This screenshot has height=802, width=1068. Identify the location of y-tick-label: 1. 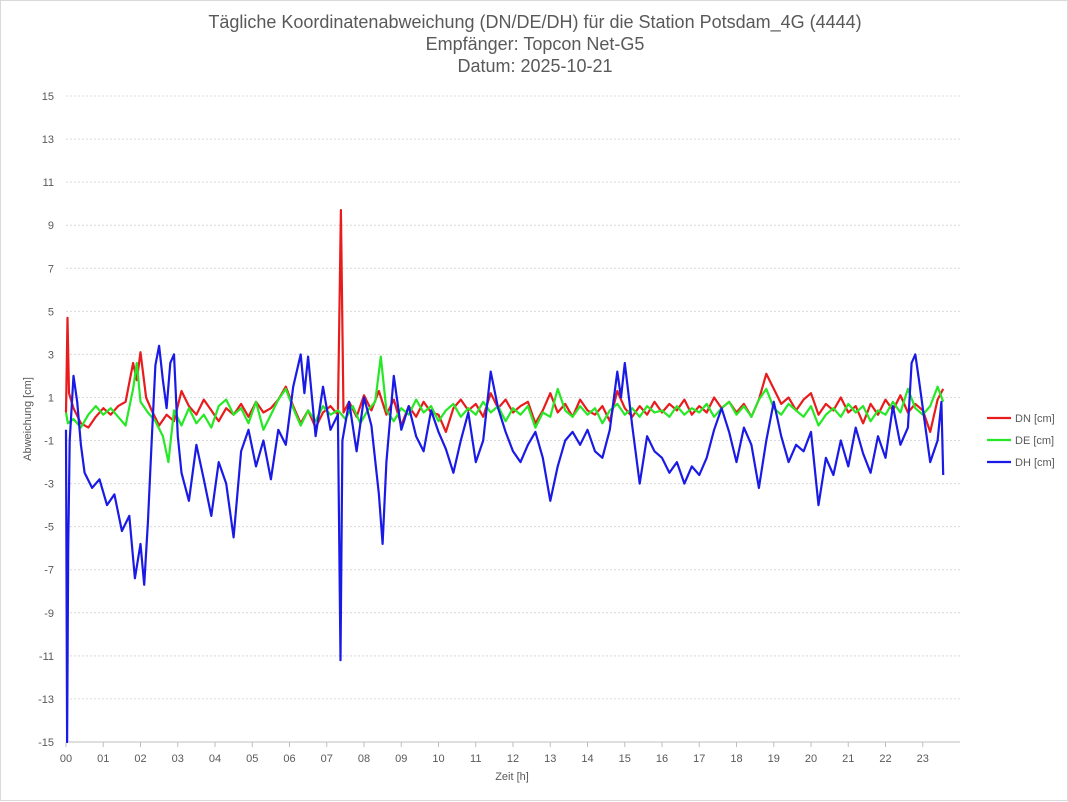
(51, 398).